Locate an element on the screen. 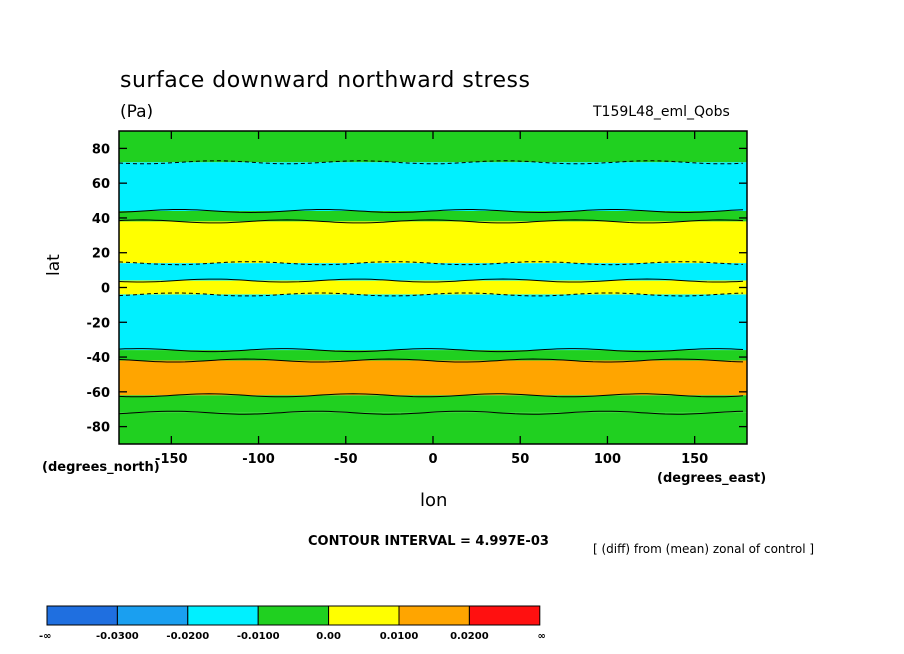 The width and height of the screenshot is (904, 654). contour-interval: CONTOUR INTERVAL = 4.997E-03 is located at coordinates (428, 541).